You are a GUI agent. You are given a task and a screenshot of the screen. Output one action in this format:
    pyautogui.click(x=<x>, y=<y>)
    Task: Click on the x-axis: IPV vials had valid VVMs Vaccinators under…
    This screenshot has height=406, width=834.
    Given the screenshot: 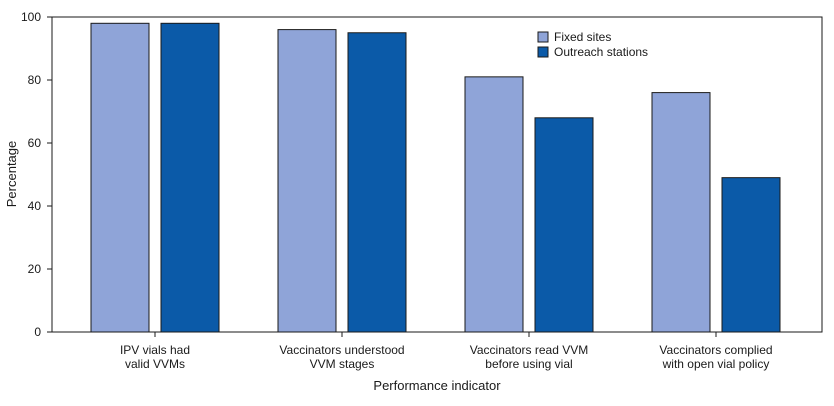 What is the action you would take?
    pyautogui.click(x=446, y=351)
    